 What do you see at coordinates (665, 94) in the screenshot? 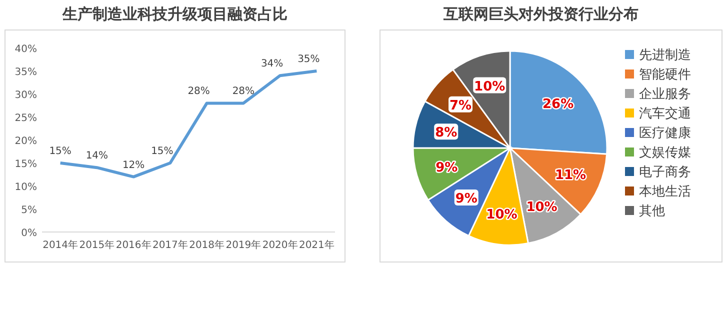
I see `legend-label: 企业服务` at bounding box center [665, 94].